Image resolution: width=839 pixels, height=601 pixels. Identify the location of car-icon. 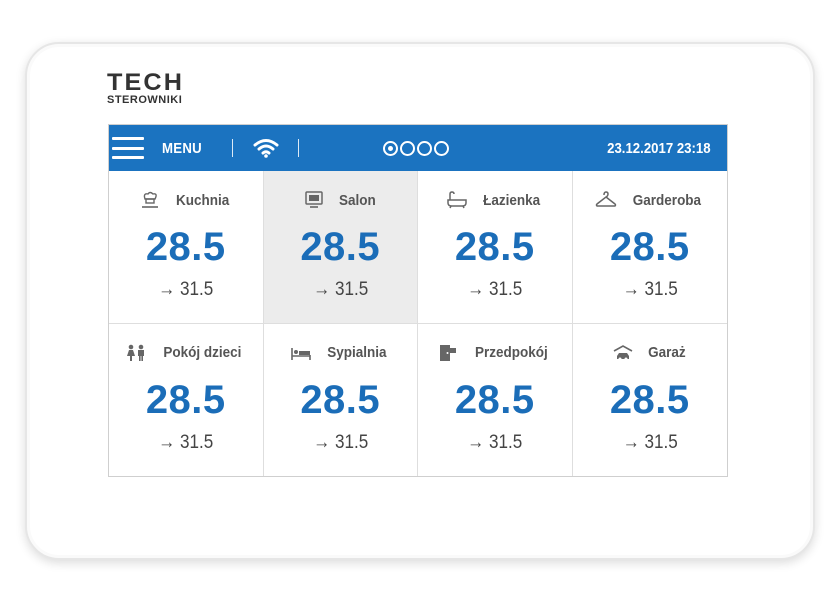
(623, 353).